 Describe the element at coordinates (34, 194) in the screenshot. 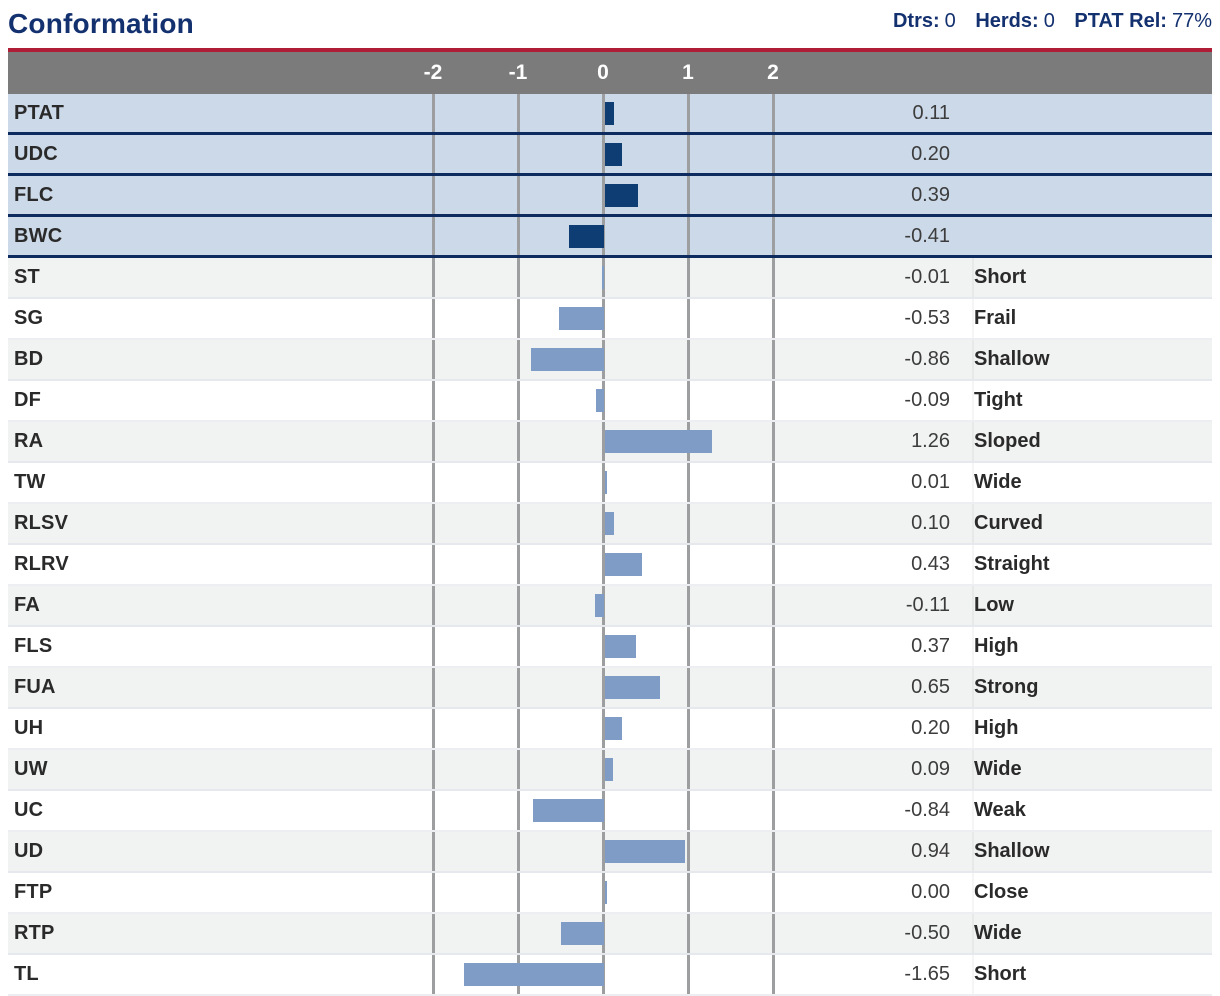

I see `trait-code: FLC` at that location.